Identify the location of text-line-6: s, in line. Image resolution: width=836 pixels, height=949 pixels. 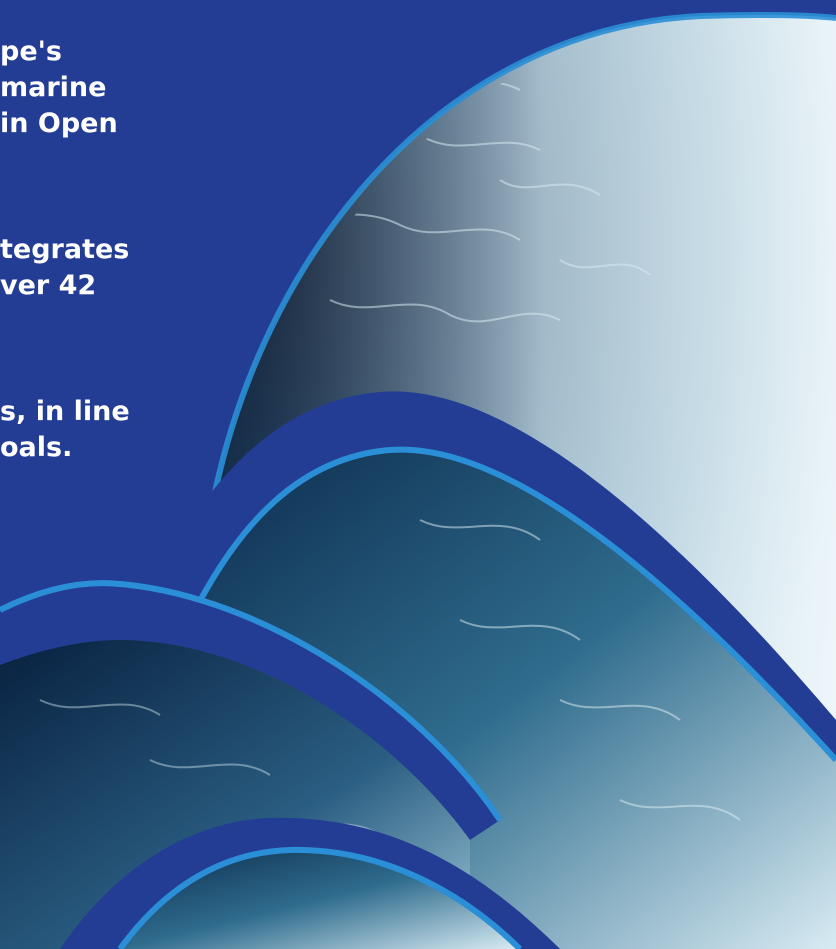
(65, 411).